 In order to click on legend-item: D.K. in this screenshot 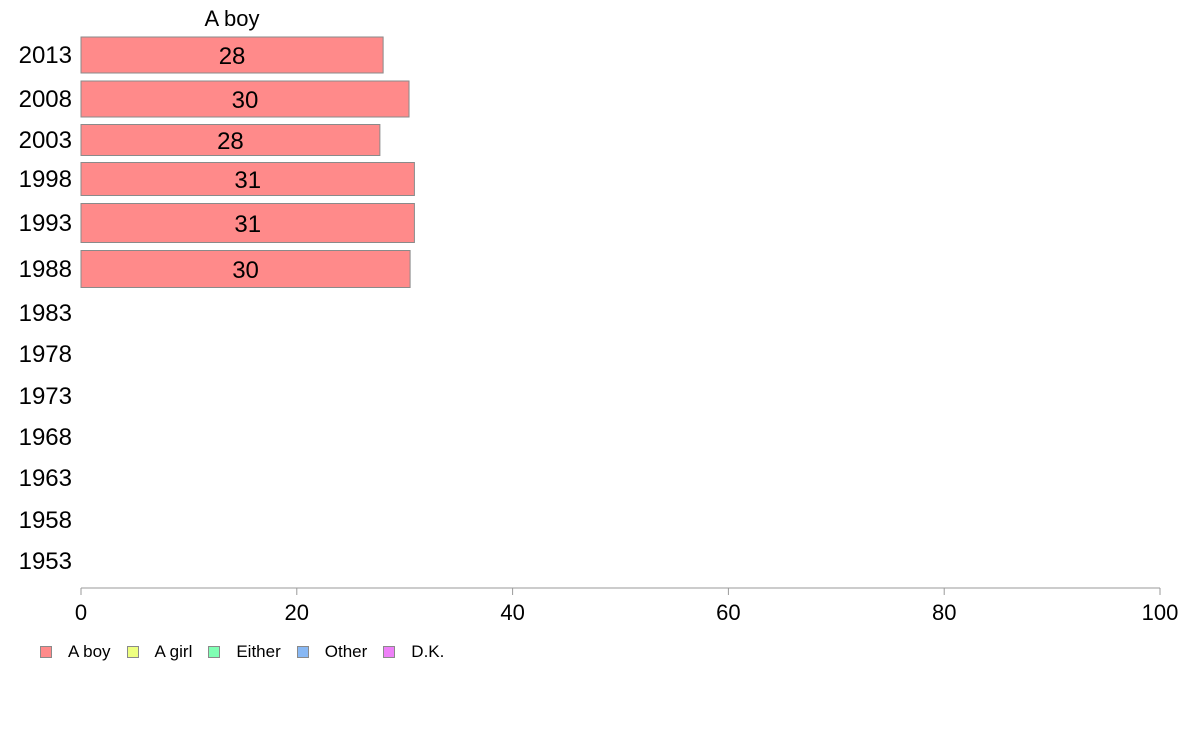, I will do `click(413, 652)`.